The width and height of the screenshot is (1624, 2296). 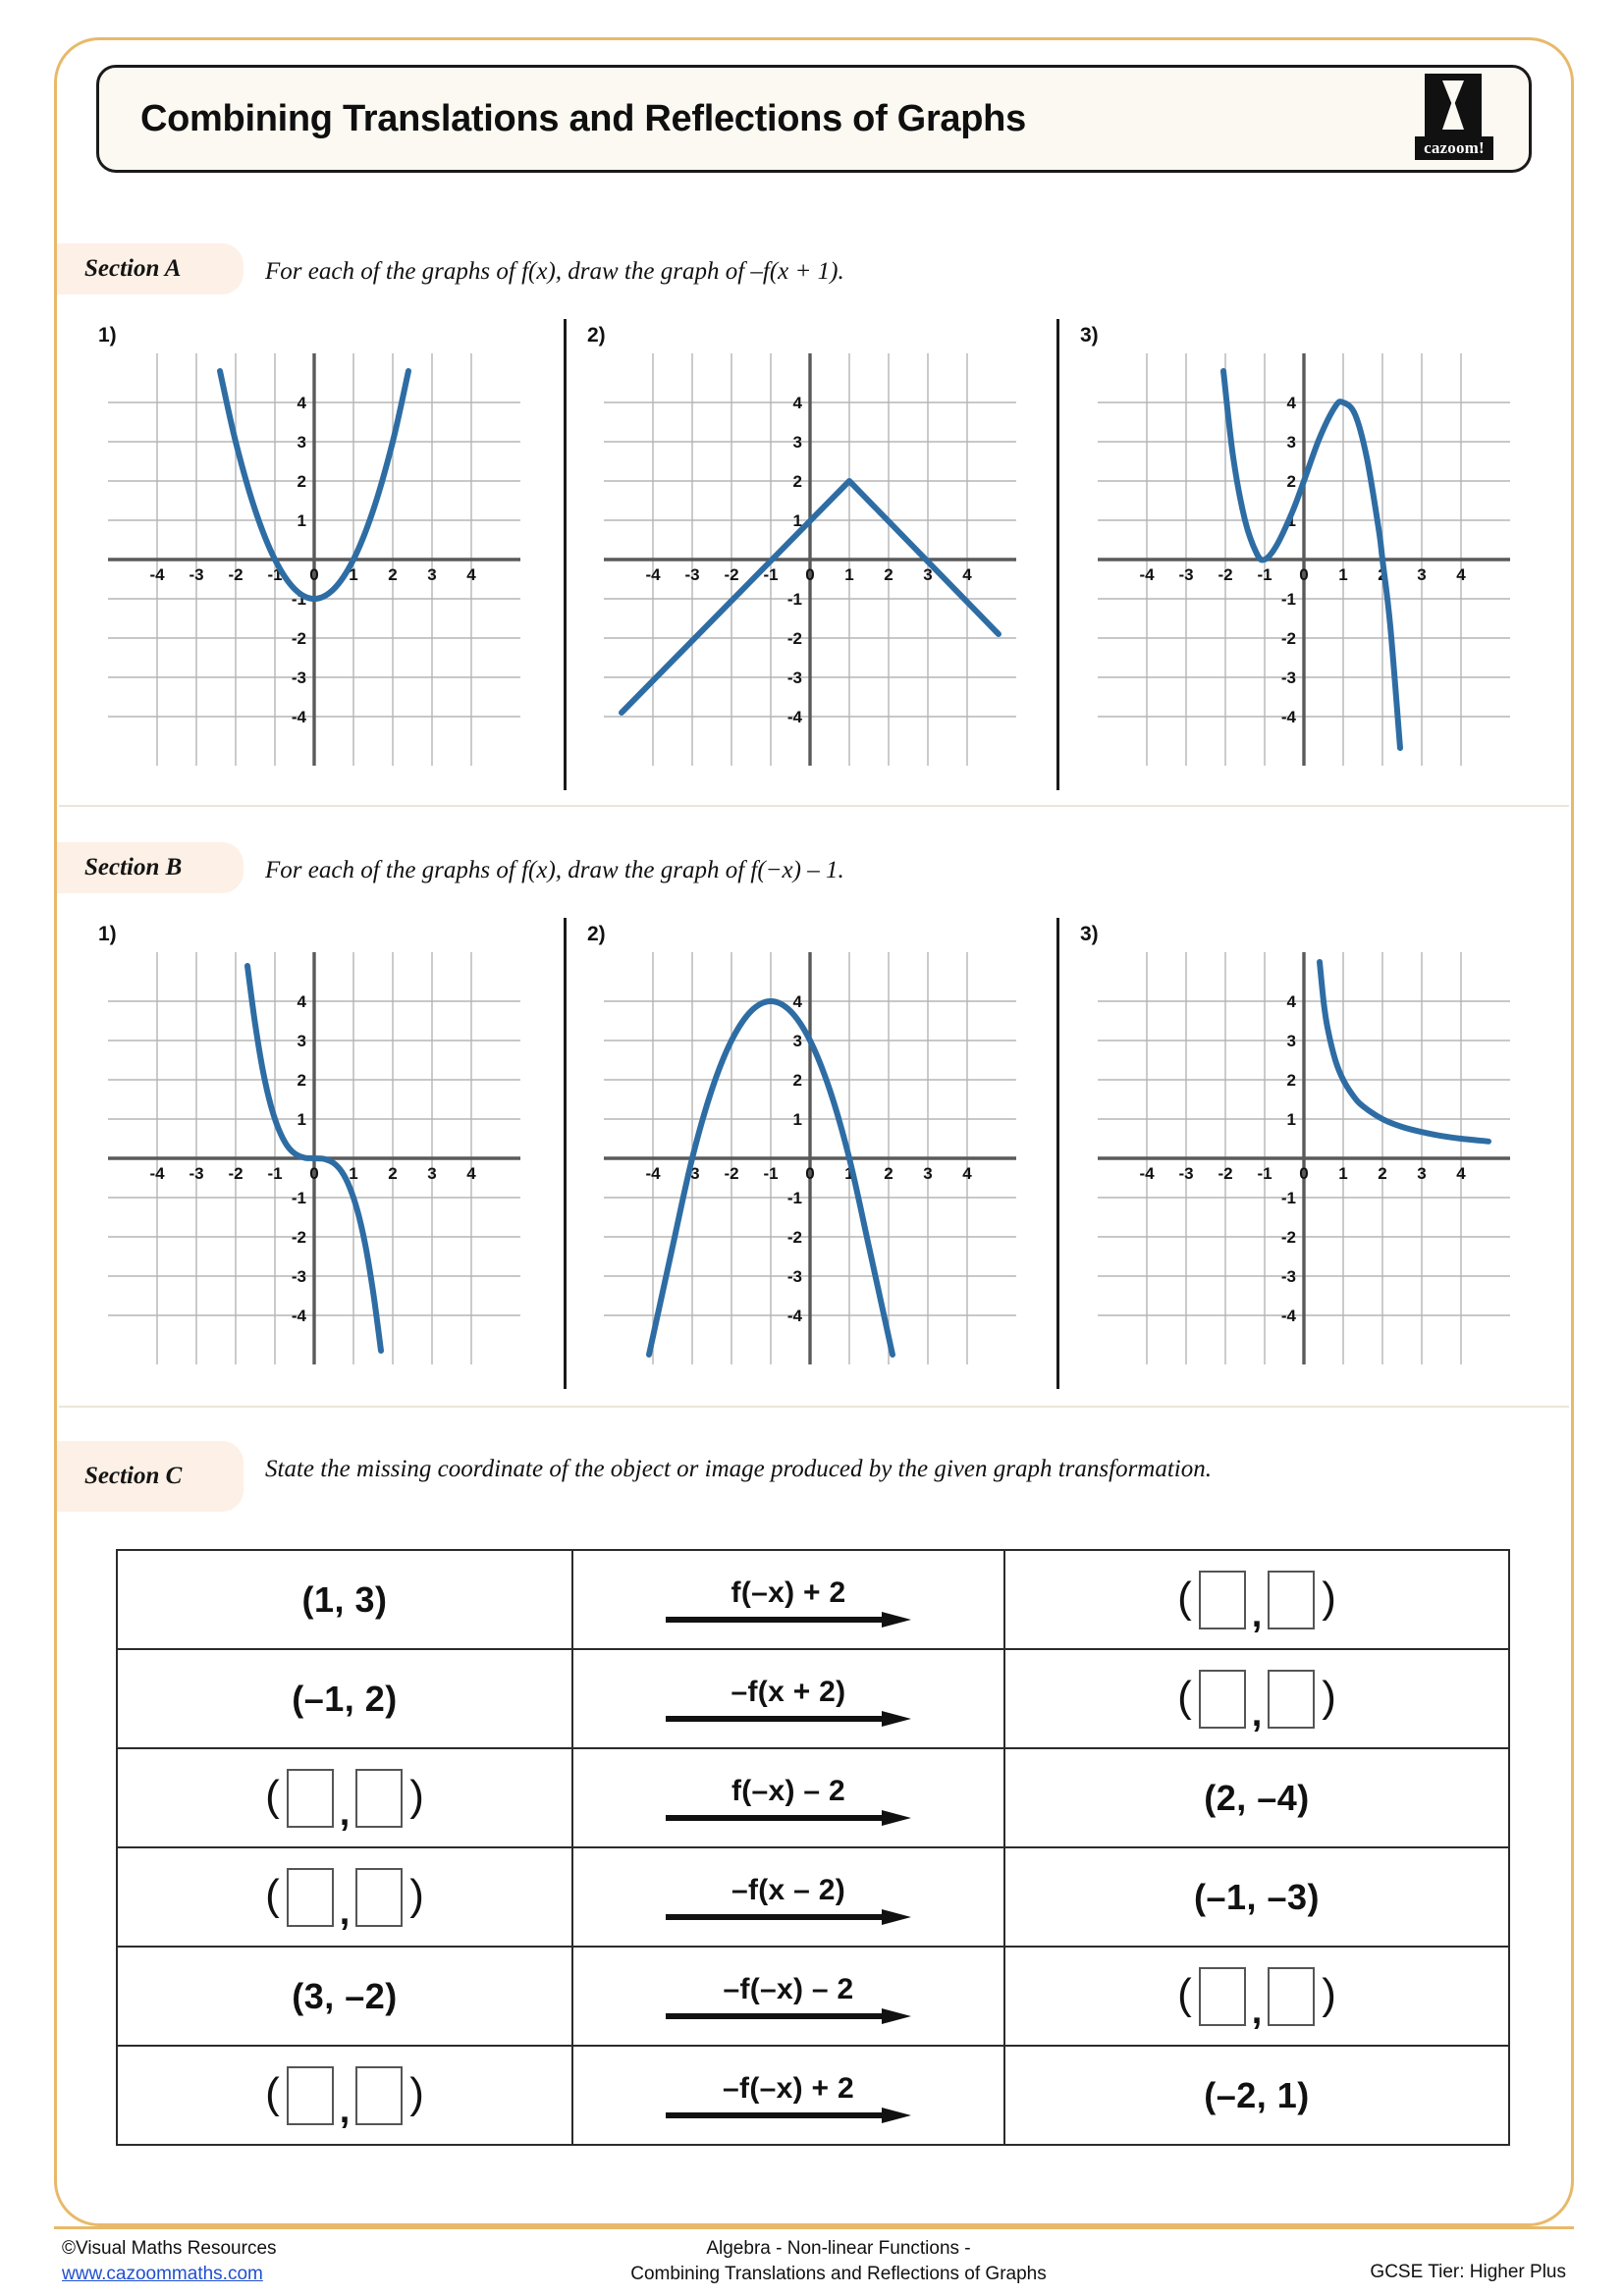 What do you see at coordinates (814, 2227) in the screenshot?
I see `footer-rule` at bounding box center [814, 2227].